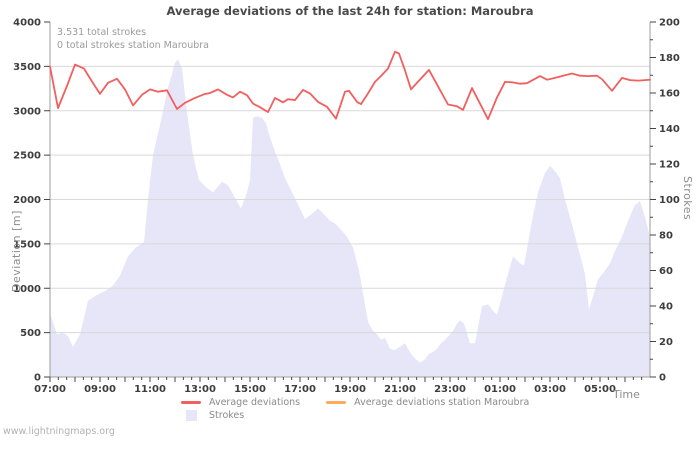  Describe the element at coordinates (133, 45) in the screenshot. I see `station-strokes-text: 0 total strokes station Maroubra` at that location.